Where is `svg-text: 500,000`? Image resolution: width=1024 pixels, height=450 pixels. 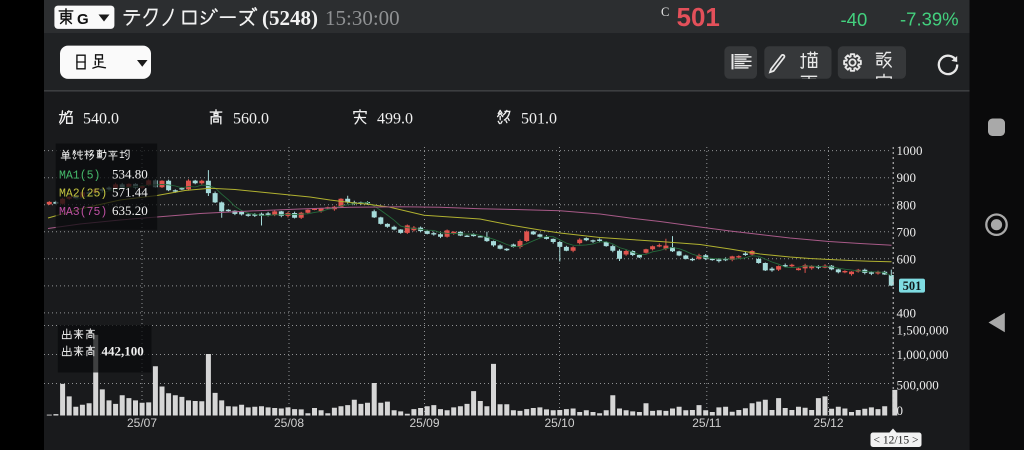
svg-text: 500,000 is located at coordinates (918, 385).